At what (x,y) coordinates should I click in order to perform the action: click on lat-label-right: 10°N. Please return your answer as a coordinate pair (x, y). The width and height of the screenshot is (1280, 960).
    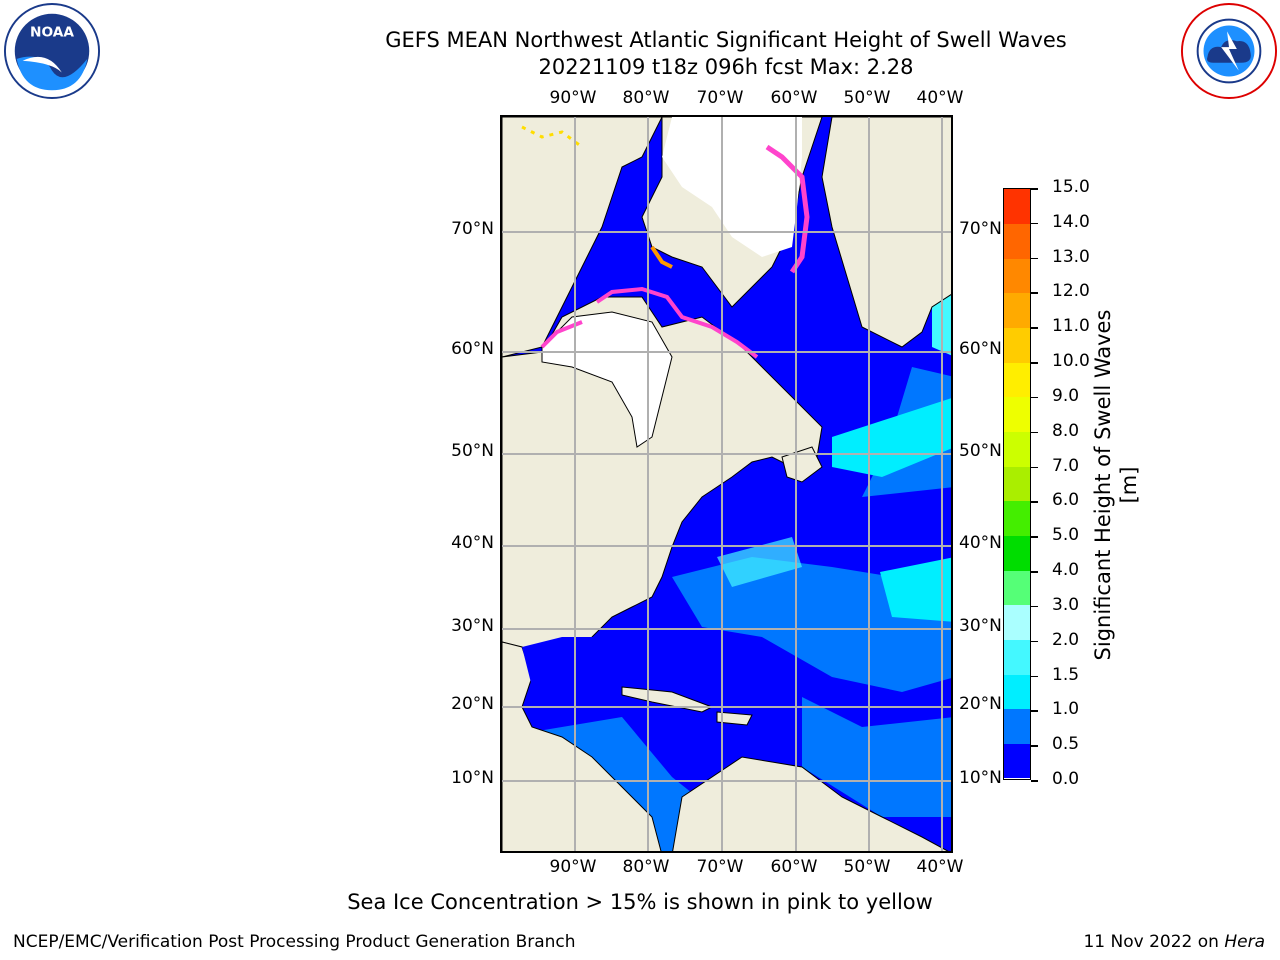
    Looking at the image, I should click on (980, 778).